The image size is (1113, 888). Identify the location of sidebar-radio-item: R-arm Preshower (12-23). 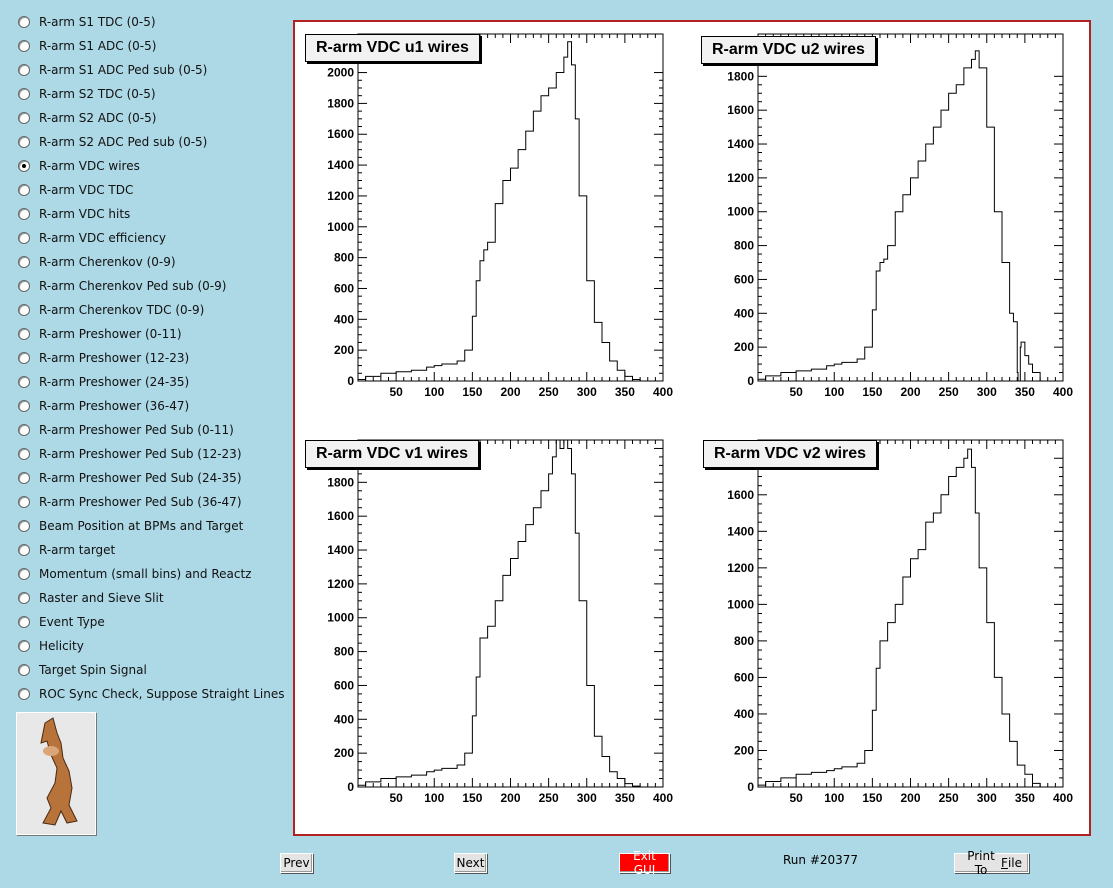
(103, 358).